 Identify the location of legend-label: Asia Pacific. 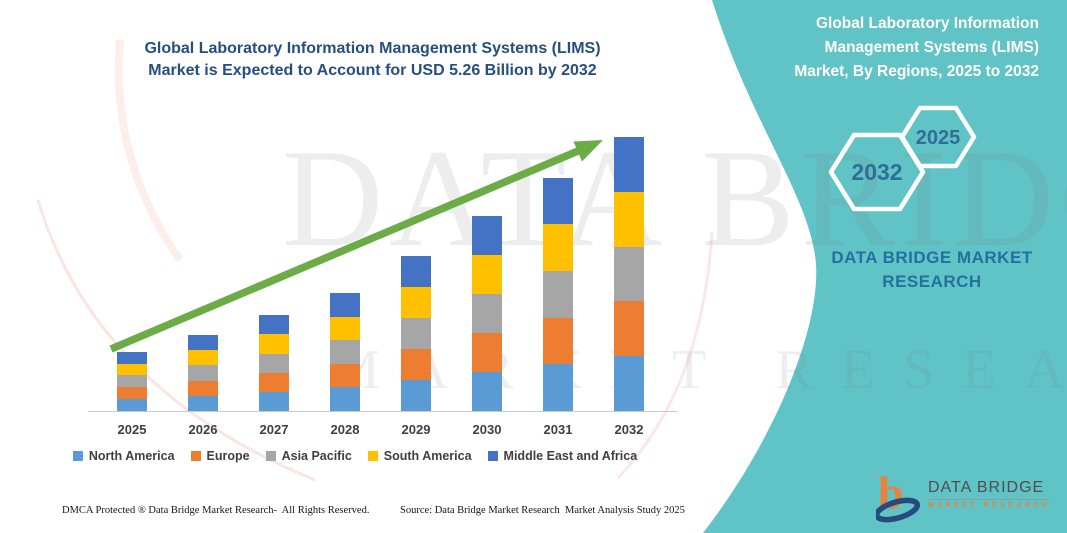
(316, 456).